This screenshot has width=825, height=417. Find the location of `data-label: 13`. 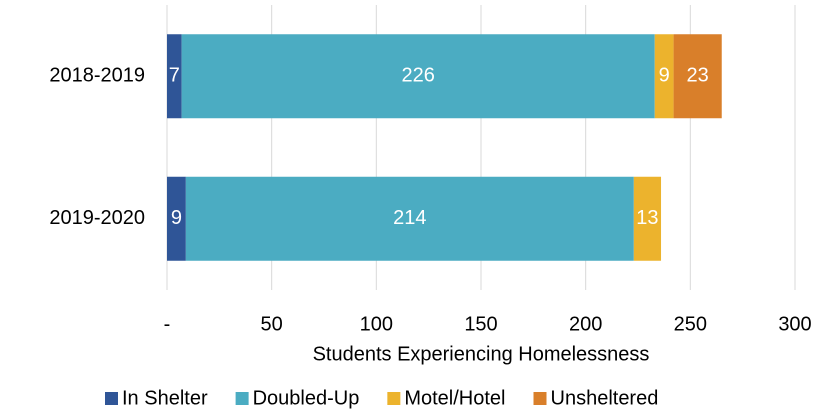

data-label: 13 is located at coordinates (647, 218).